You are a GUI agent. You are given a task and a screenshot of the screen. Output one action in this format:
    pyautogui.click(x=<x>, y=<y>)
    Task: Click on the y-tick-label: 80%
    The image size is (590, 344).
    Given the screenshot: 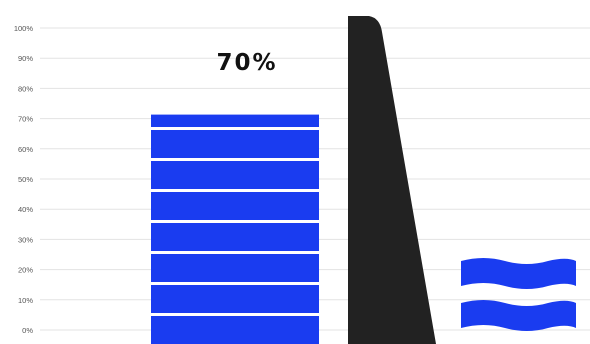 What is the action you would take?
    pyautogui.click(x=25, y=88)
    